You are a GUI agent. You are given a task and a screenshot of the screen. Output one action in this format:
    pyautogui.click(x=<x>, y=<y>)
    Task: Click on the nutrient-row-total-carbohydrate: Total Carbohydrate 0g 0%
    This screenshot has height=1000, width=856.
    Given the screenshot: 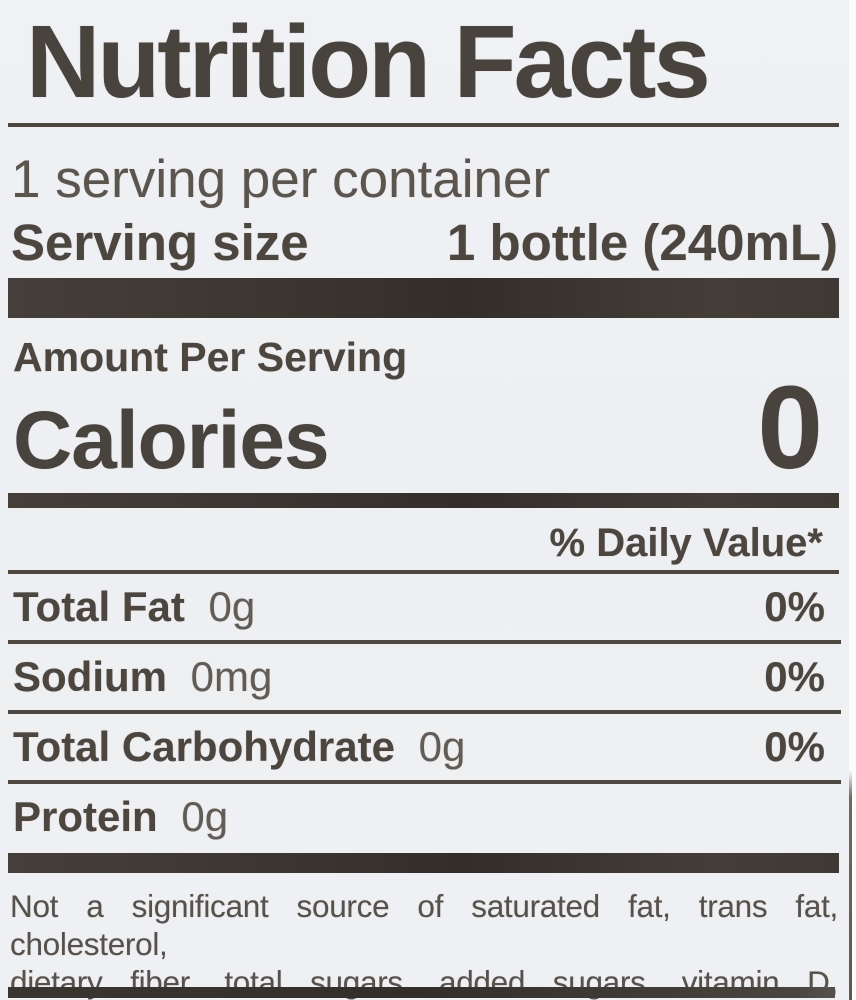 What is the action you would take?
    pyautogui.click(x=424, y=749)
    